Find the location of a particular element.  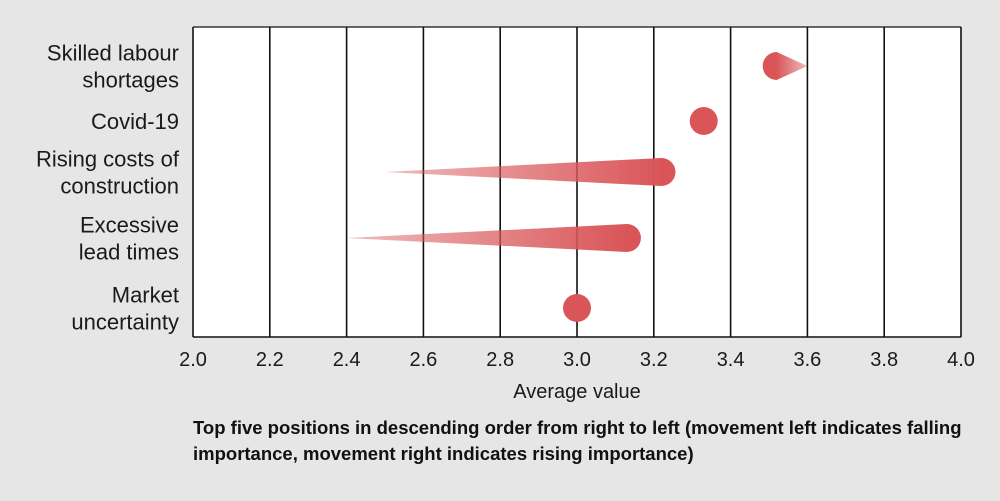

x-tick-label: 2.6 is located at coordinates (423, 360).